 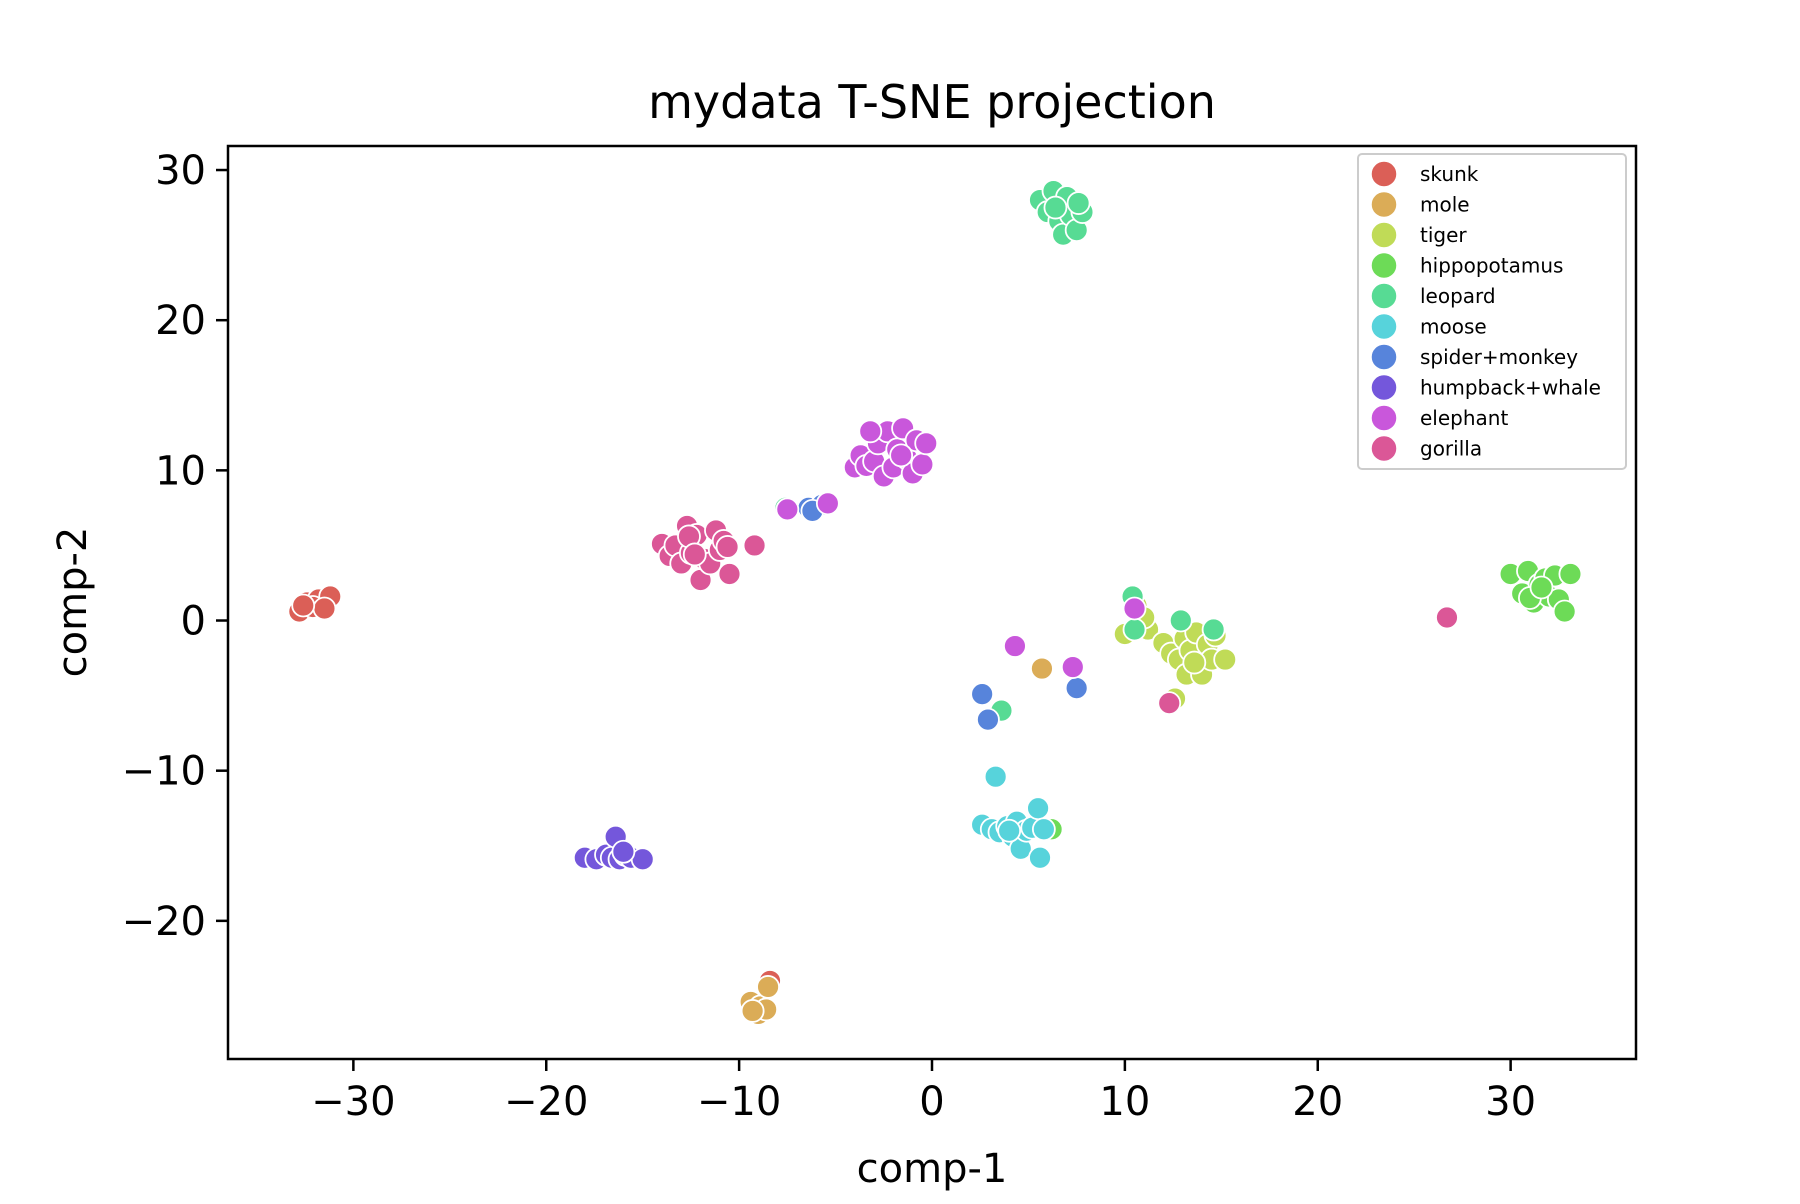 I want to click on y-tick-label: 0, so click(x=193, y=622).